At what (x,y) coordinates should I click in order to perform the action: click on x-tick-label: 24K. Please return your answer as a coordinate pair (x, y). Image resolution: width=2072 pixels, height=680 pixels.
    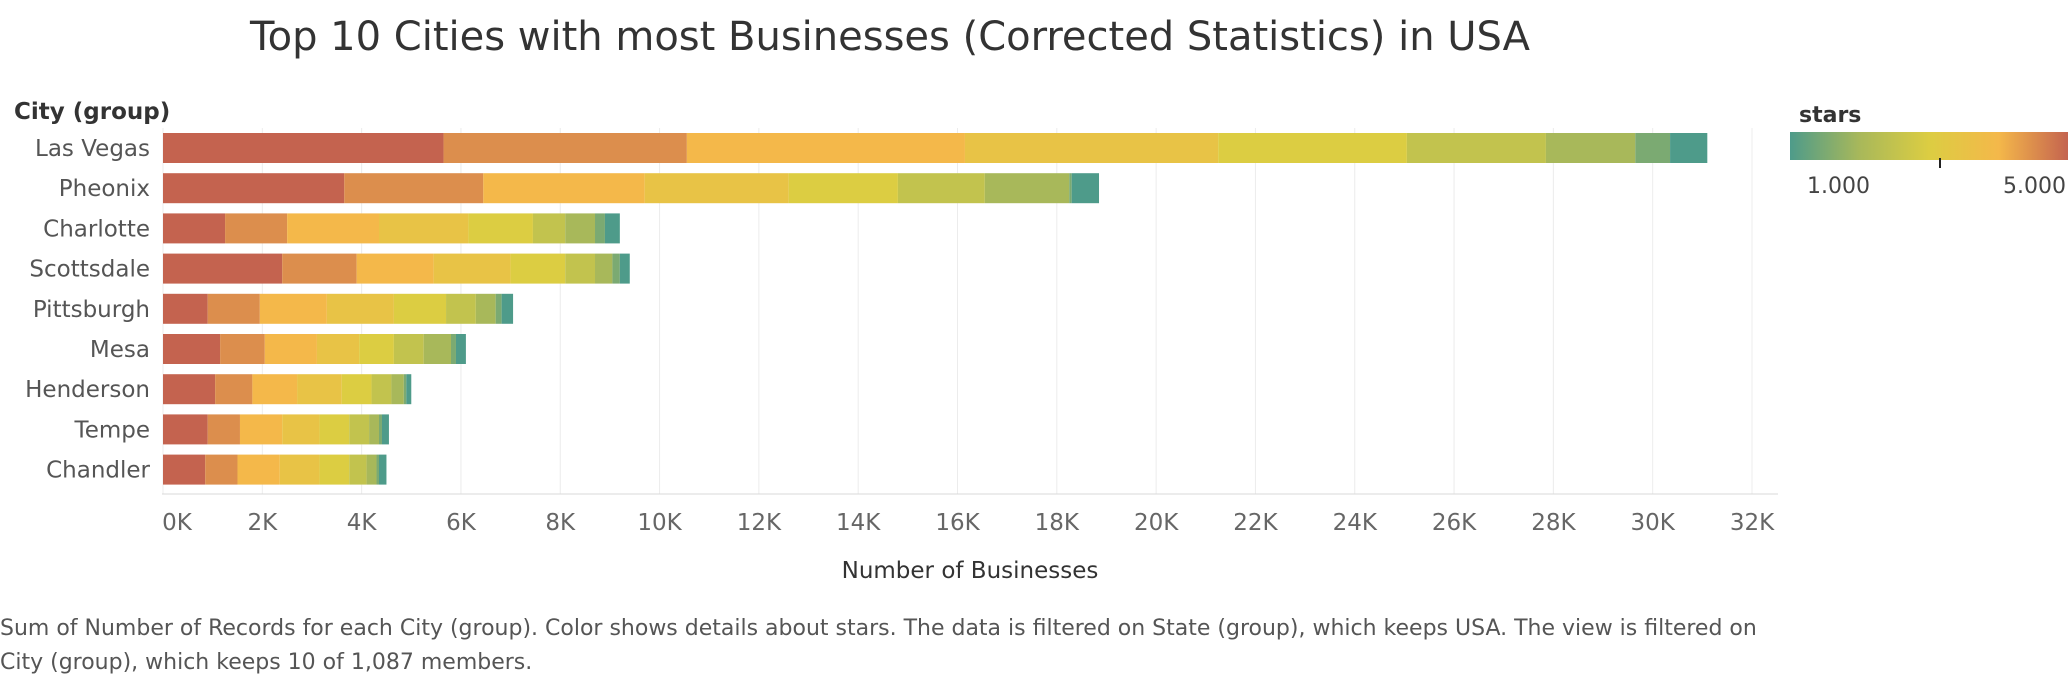
    Looking at the image, I should click on (1355, 523).